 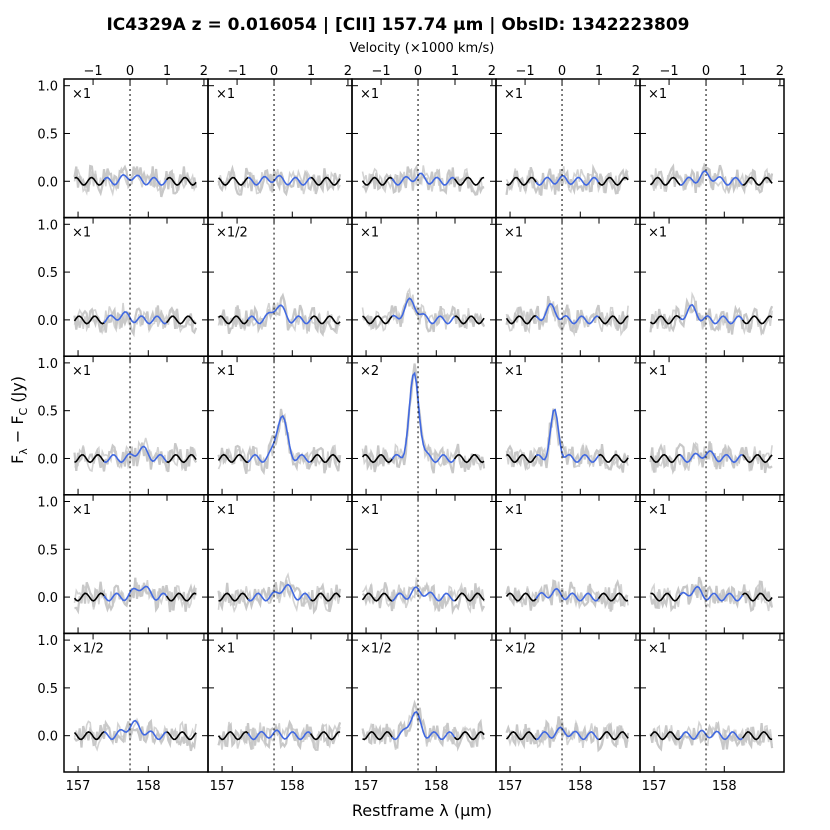 I want to click on spectrum-panel: ×1 −1 0 1 2, so click(x=424, y=141).